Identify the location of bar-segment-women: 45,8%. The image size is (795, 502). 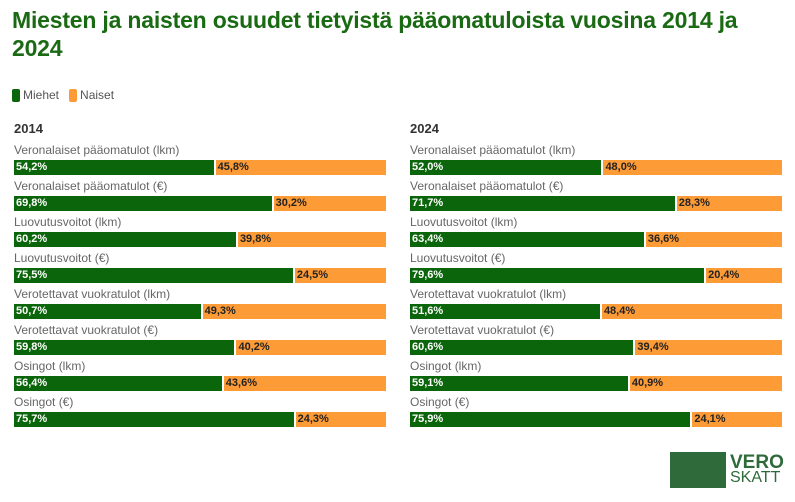
(300, 167).